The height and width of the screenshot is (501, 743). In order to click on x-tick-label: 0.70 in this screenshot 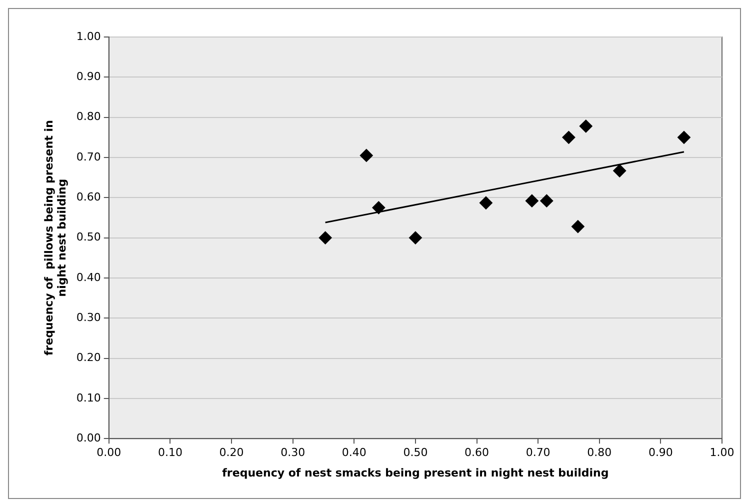, I will do `click(538, 453)`.